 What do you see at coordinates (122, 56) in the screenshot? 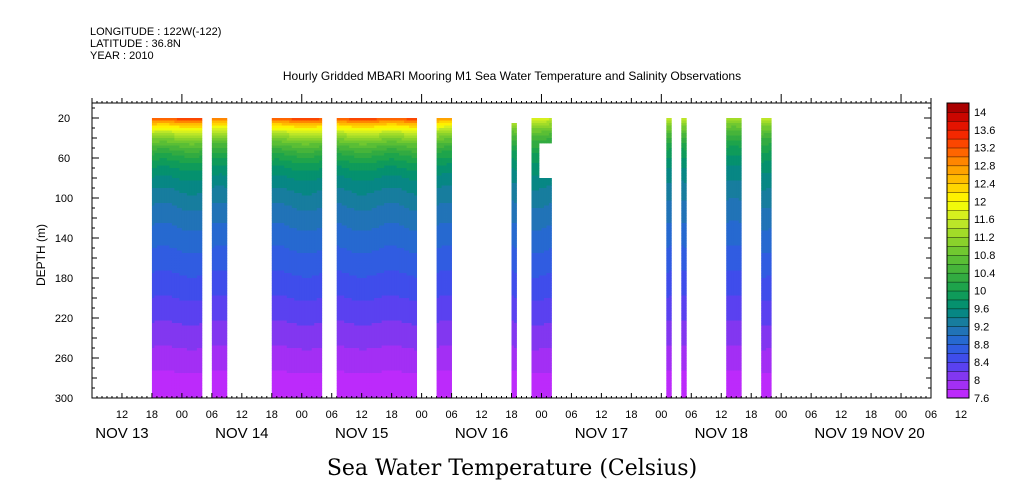
I see `year-label: YEAR : 2010` at bounding box center [122, 56].